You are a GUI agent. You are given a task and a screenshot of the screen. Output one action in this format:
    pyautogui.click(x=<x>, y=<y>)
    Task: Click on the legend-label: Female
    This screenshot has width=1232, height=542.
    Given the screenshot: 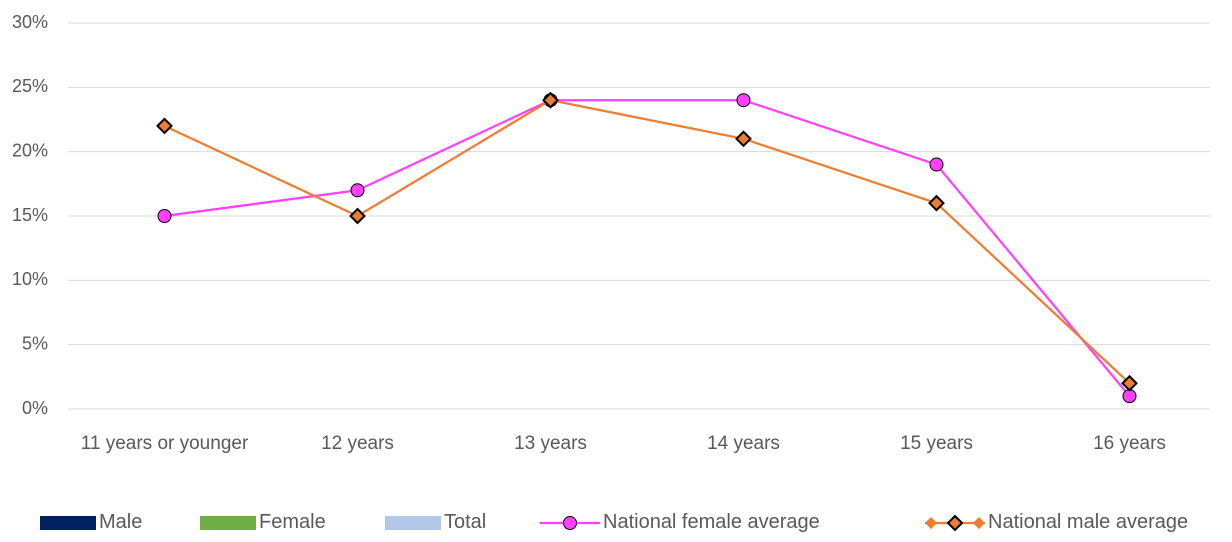 What is the action you would take?
    pyautogui.click(x=292, y=522)
    